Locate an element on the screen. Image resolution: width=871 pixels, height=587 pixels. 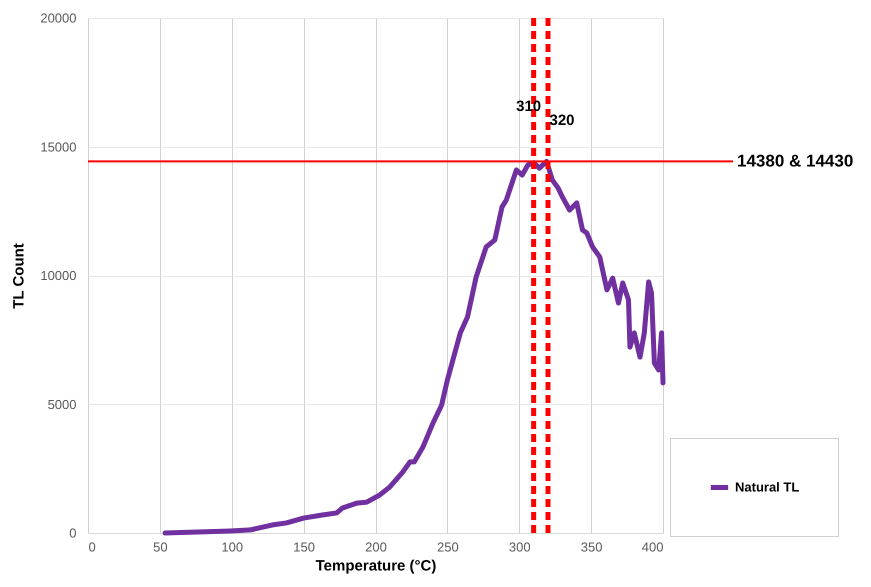
x-tick-label: 100 is located at coordinates (232, 547).